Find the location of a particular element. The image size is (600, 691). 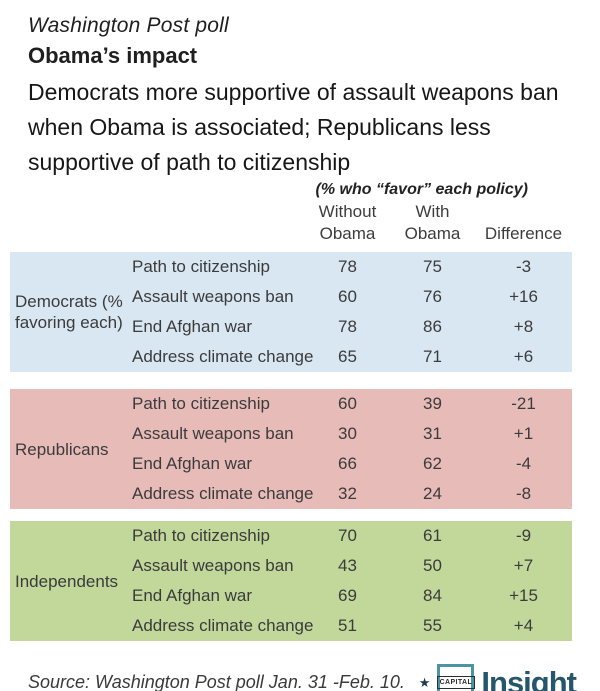

value-difference: +7 is located at coordinates (523, 565).